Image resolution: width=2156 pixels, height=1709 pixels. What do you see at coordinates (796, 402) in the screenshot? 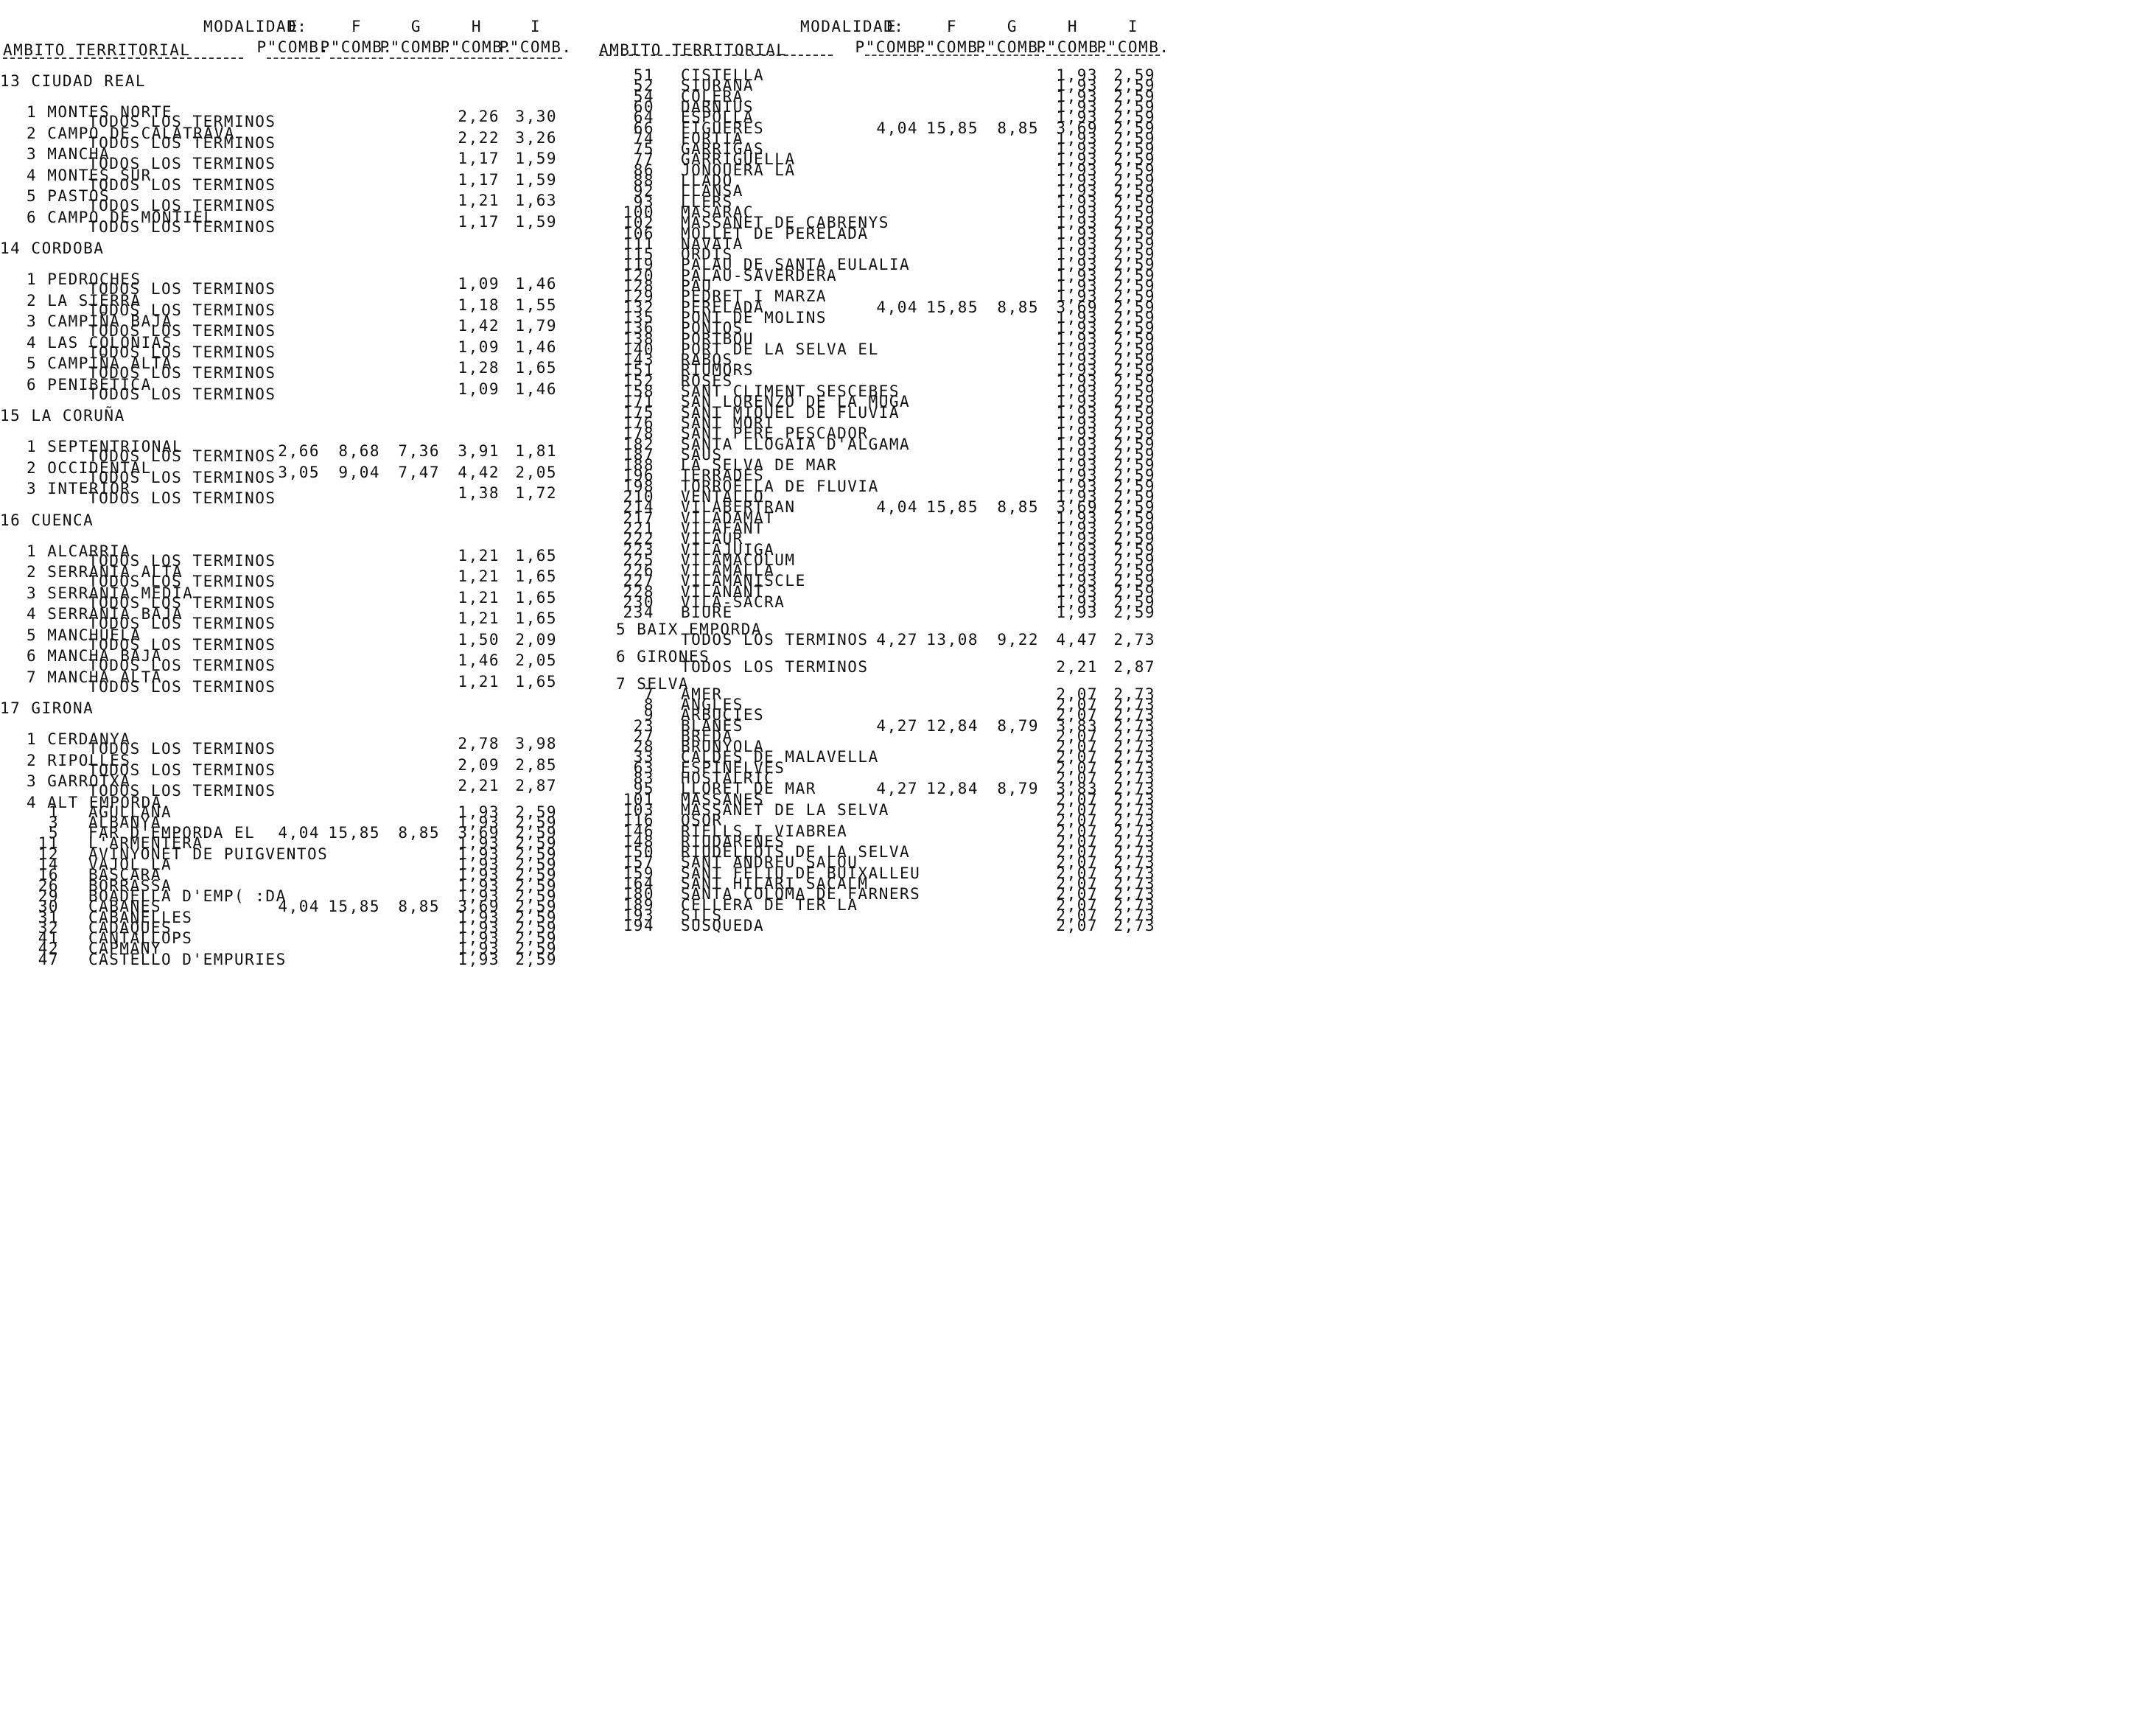
I see `municipality-name: SAN LORENZO DE LA MUGA` at bounding box center [796, 402].